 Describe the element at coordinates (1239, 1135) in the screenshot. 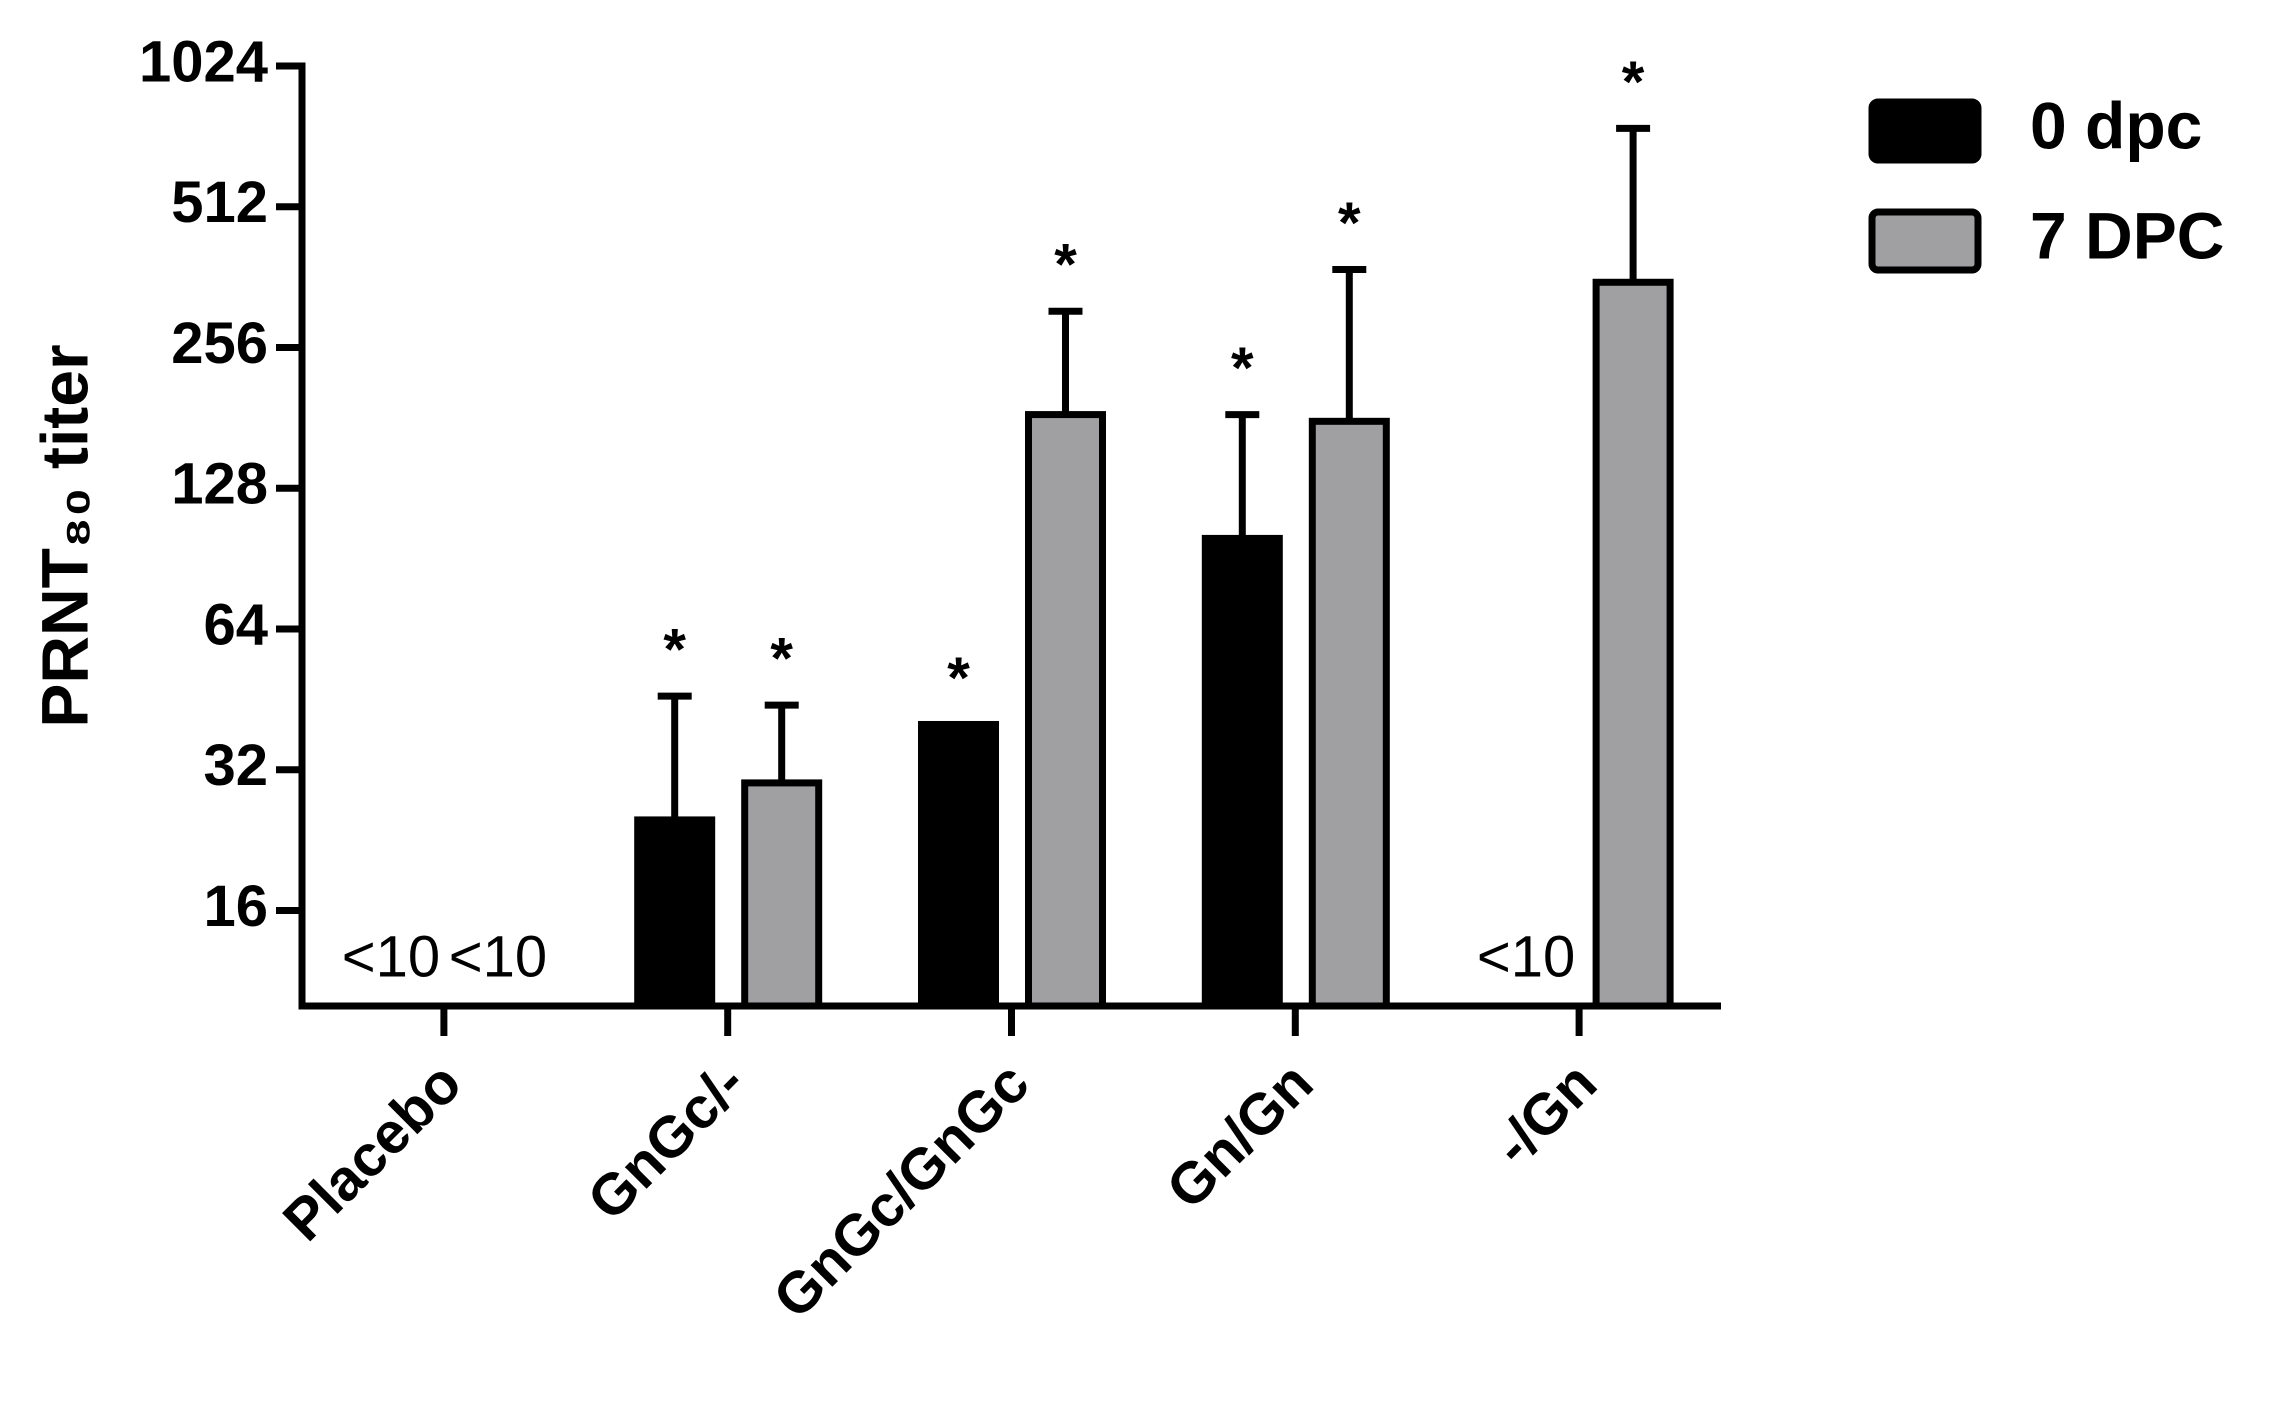

I see `x-tick-label: Gn/Gn` at that location.